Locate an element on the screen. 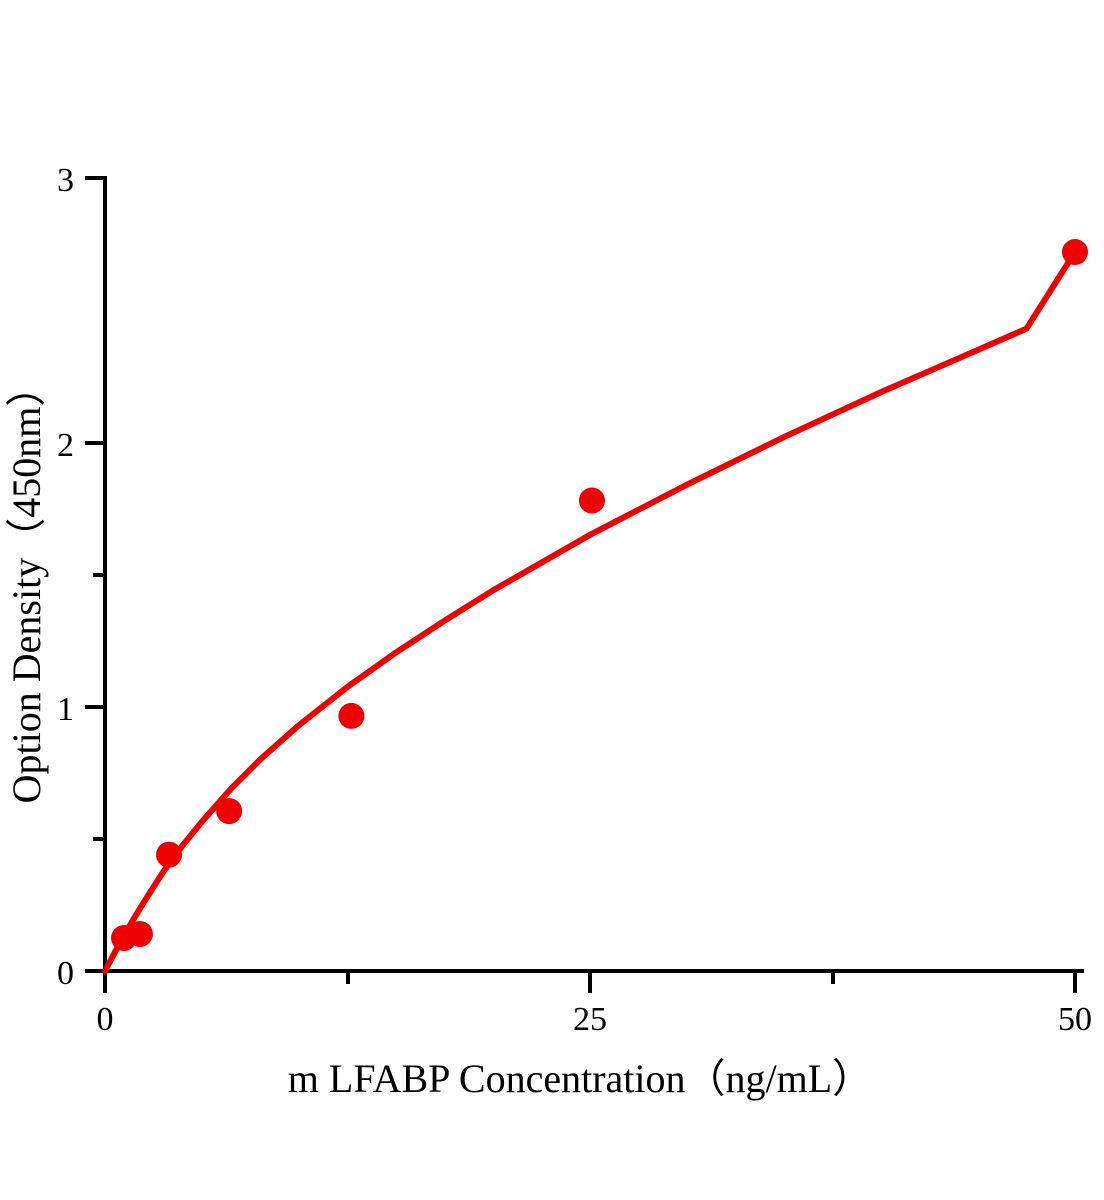 The width and height of the screenshot is (1104, 1200). y-tick-label-0: 0 is located at coordinates (65, 973).